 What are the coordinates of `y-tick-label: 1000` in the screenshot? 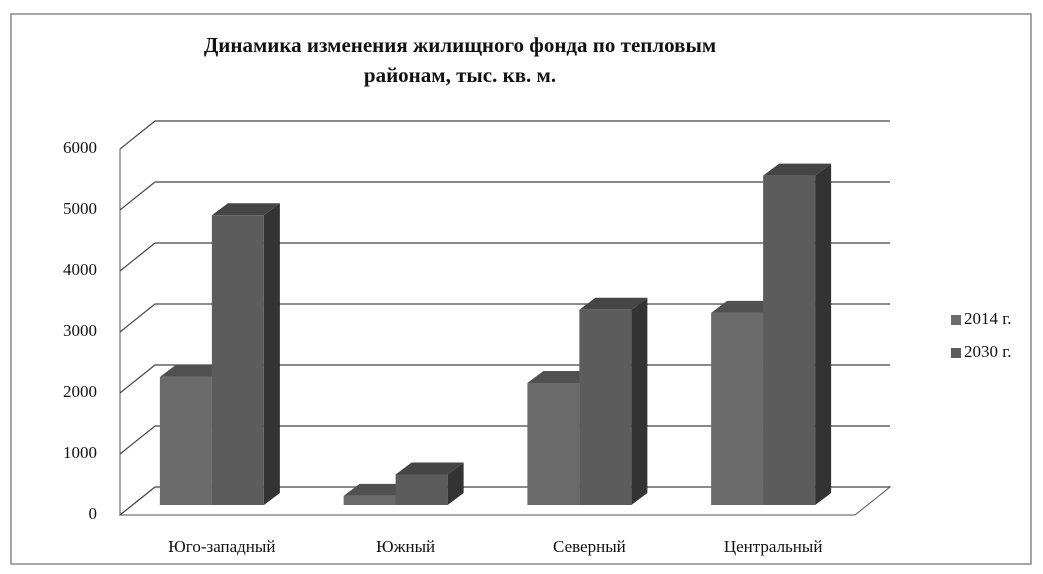 It's located at (80, 452).